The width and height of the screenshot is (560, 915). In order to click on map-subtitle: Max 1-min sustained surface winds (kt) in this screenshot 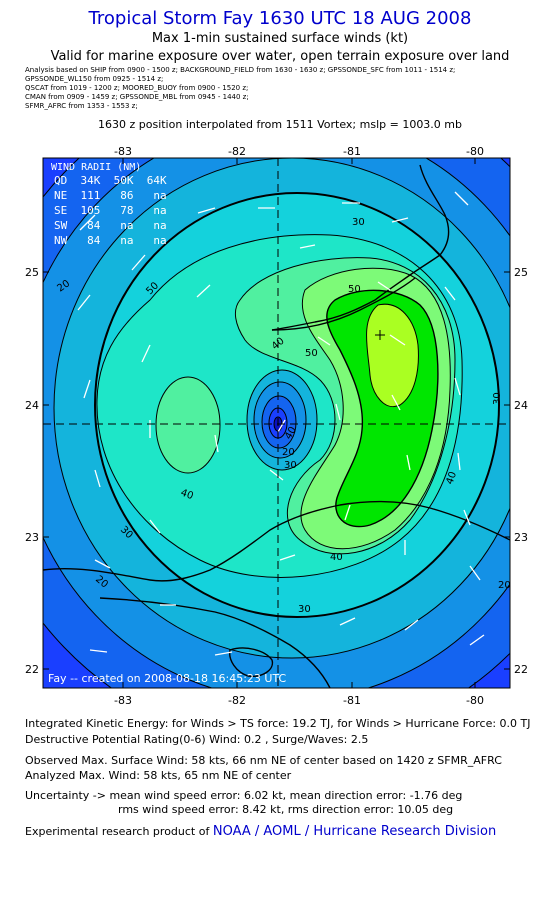, I will do `click(280, 38)`.